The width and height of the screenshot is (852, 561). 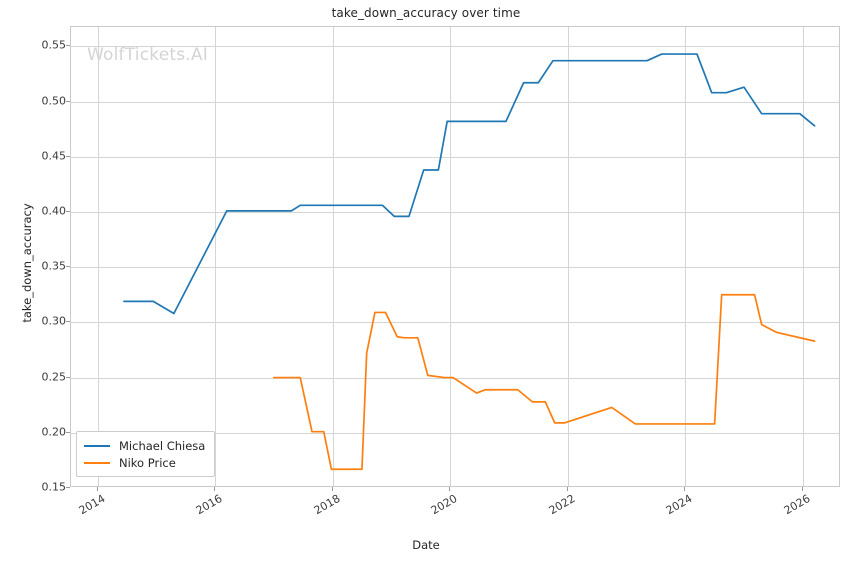 What do you see at coordinates (54, 266) in the screenshot?
I see `y-tick-label: 0.35` at bounding box center [54, 266].